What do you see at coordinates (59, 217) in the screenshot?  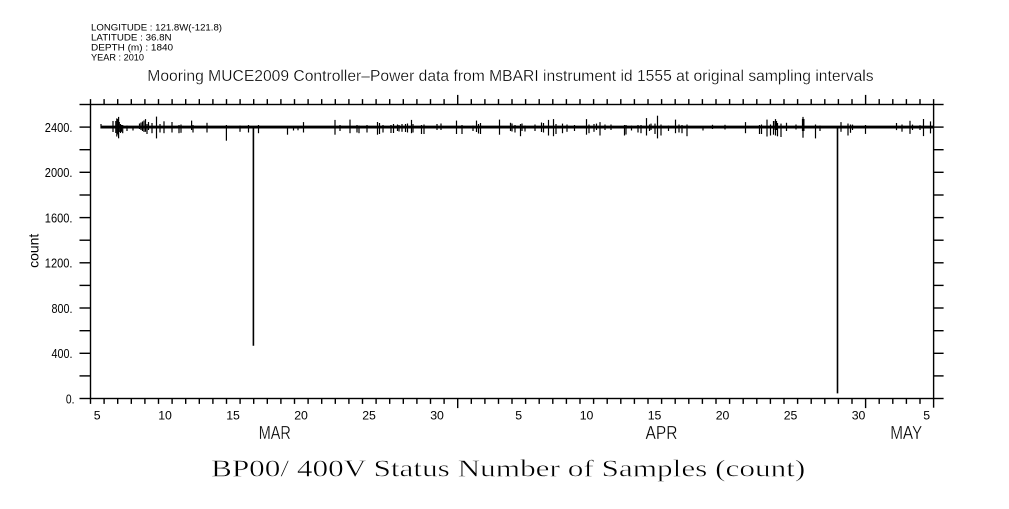 I see `svg-text: 1600.` at bounding box center [59, 217].